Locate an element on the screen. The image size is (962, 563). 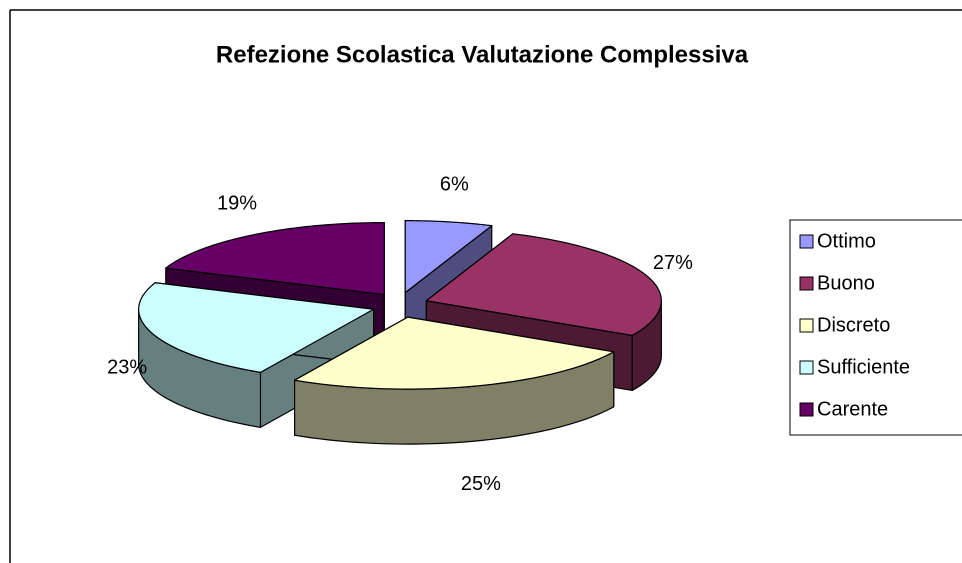
legend-label: Discreto is located at coordinates (853, 325).